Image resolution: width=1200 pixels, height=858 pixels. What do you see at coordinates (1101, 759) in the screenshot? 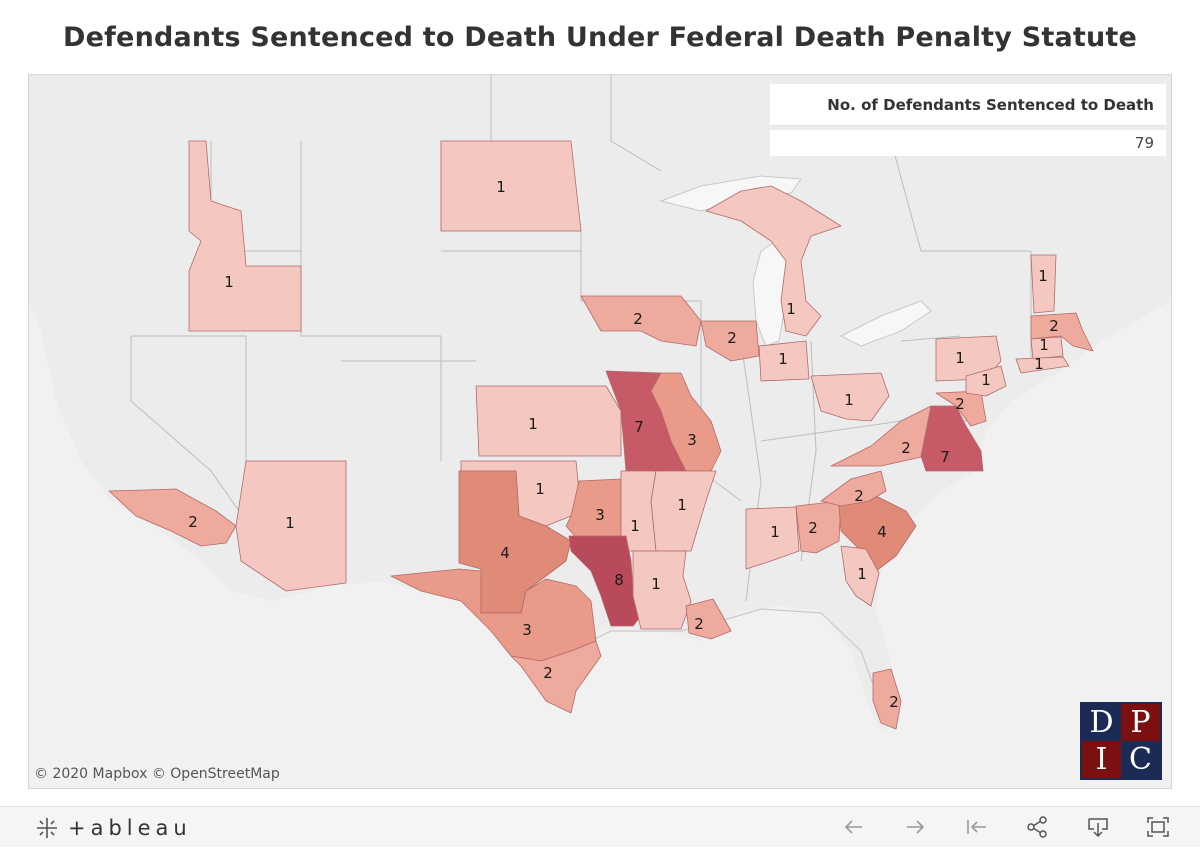
I see `logo-letter-i: I` at bounding box center [1101, 759].